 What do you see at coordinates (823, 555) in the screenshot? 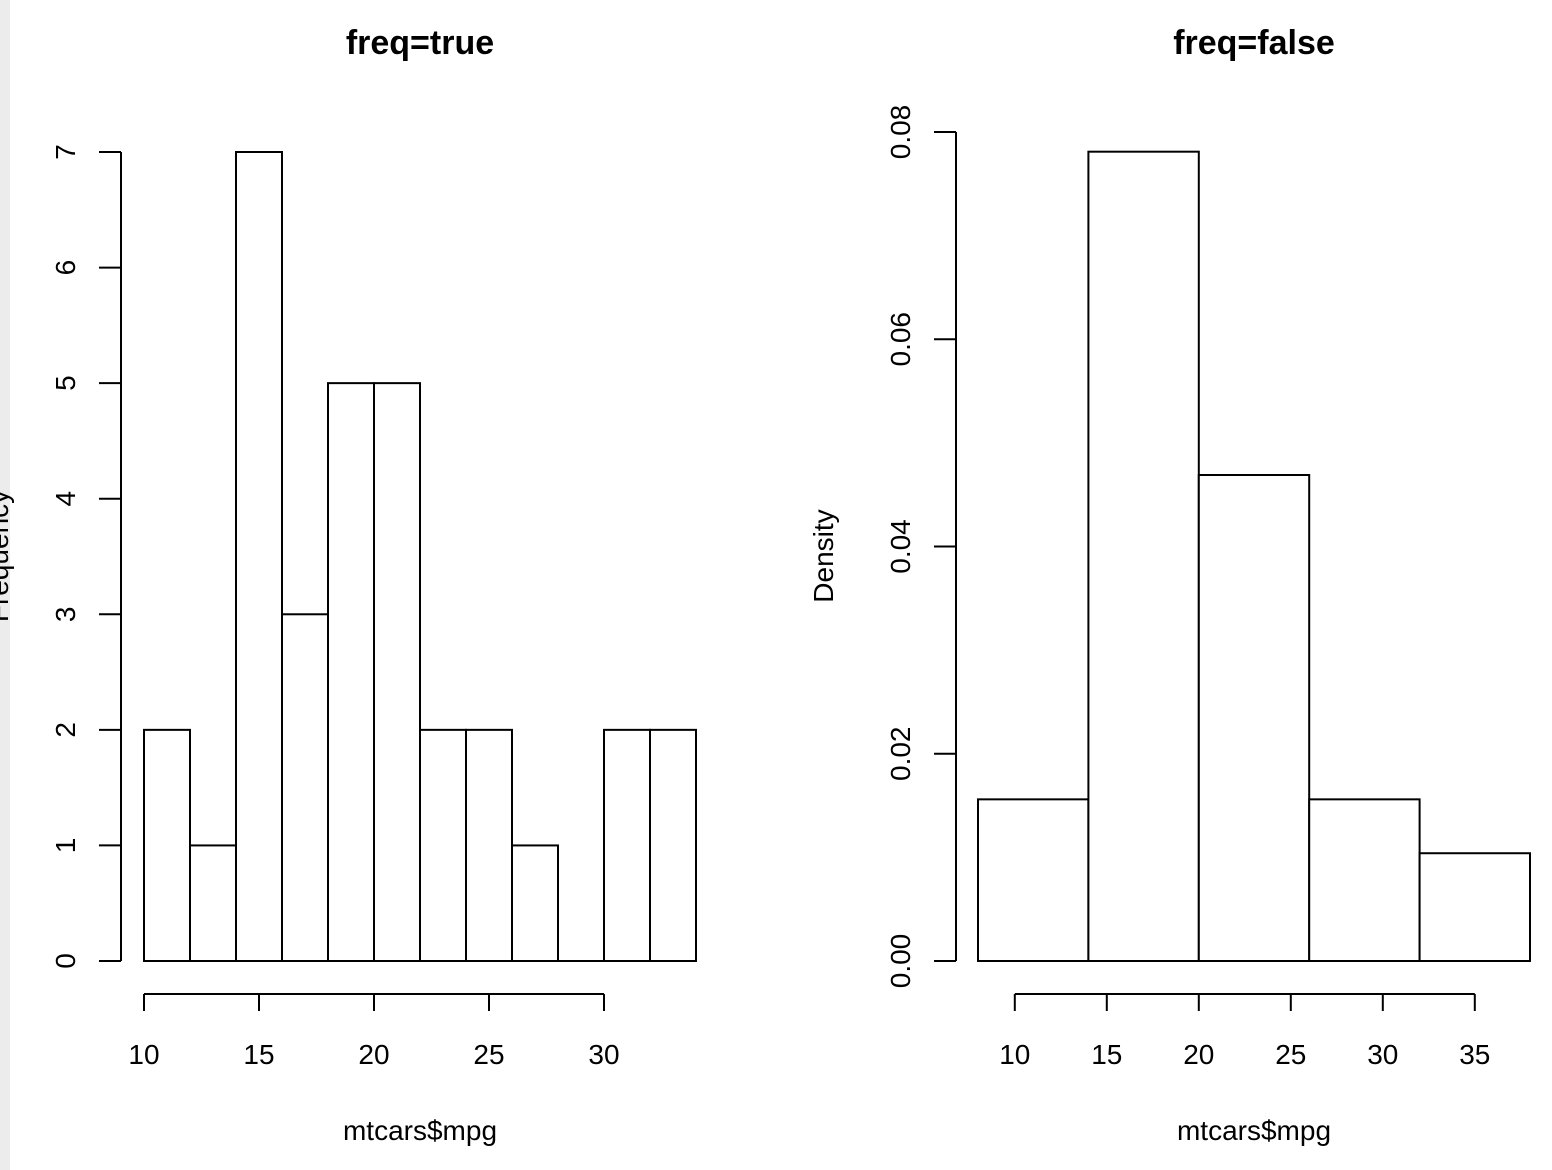
I see `y-axis-label: Density` at bounding box center [823, 555].